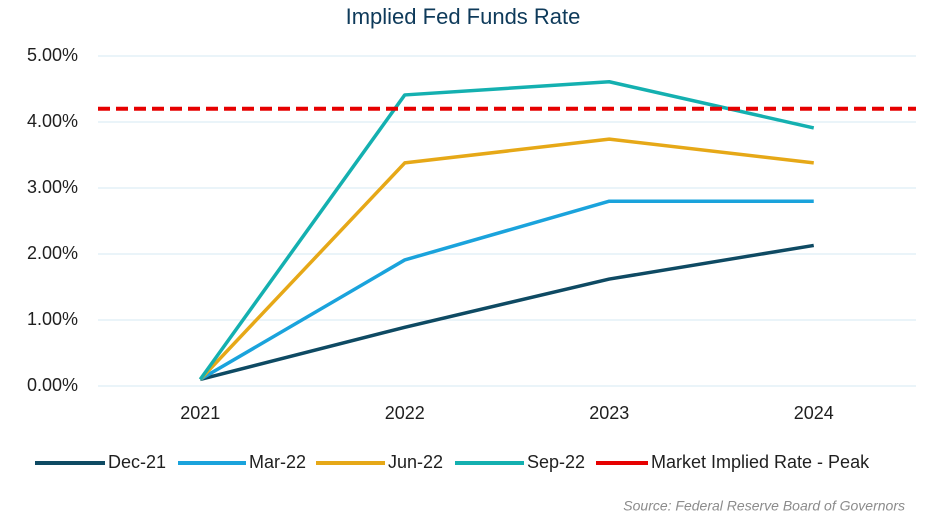  Describe the element at coordinates (415, 462) in the screenshot. I see `legend-label: Jun-22` at that location.